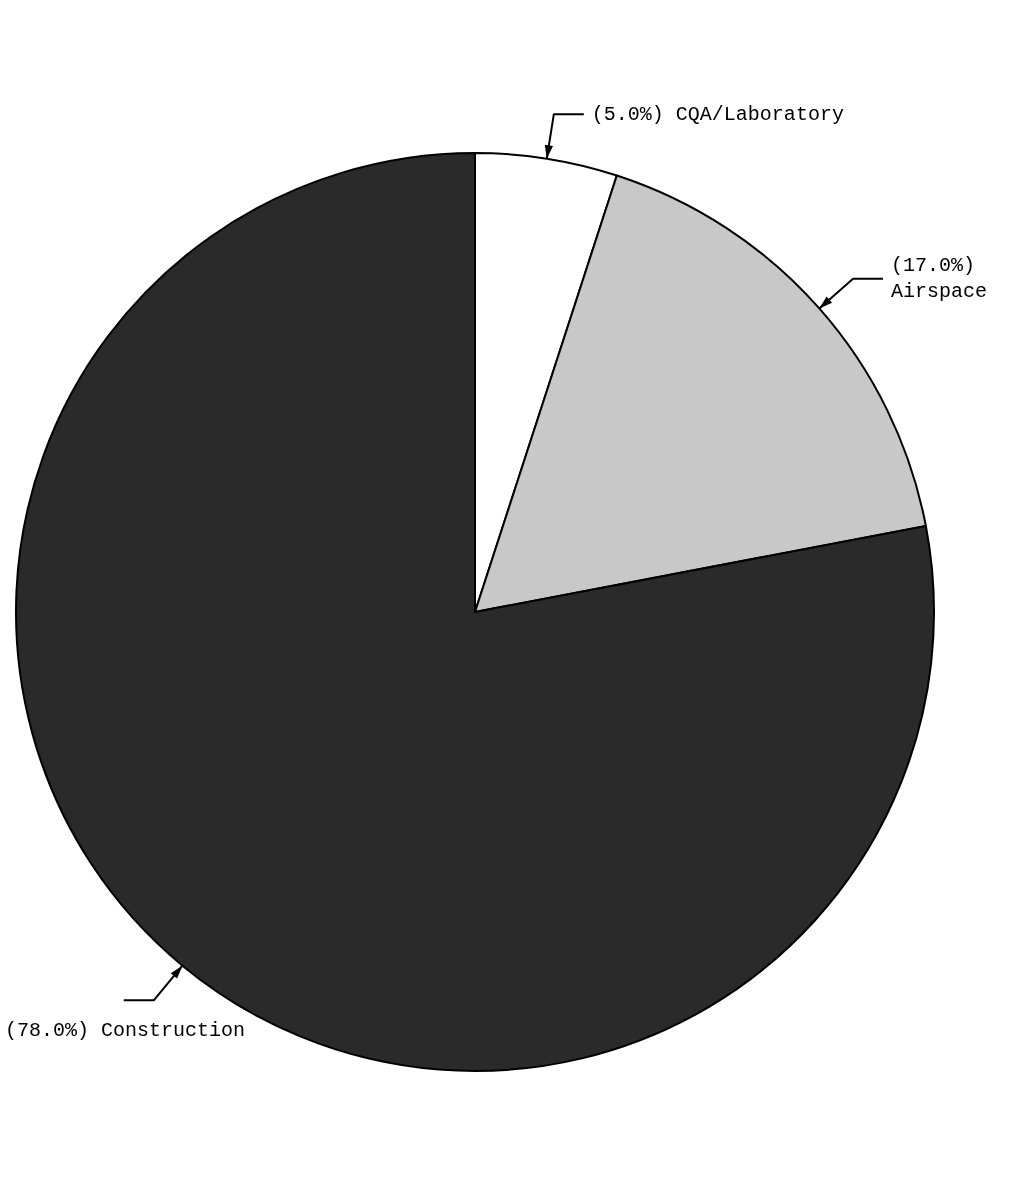  I want to click on slice-label: (78.0%) Construction, so click(125, 1030).